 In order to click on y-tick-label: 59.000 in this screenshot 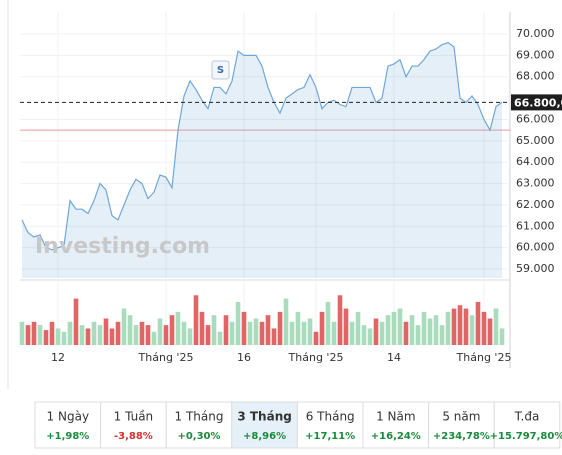, I will do `click(535, 268)`.